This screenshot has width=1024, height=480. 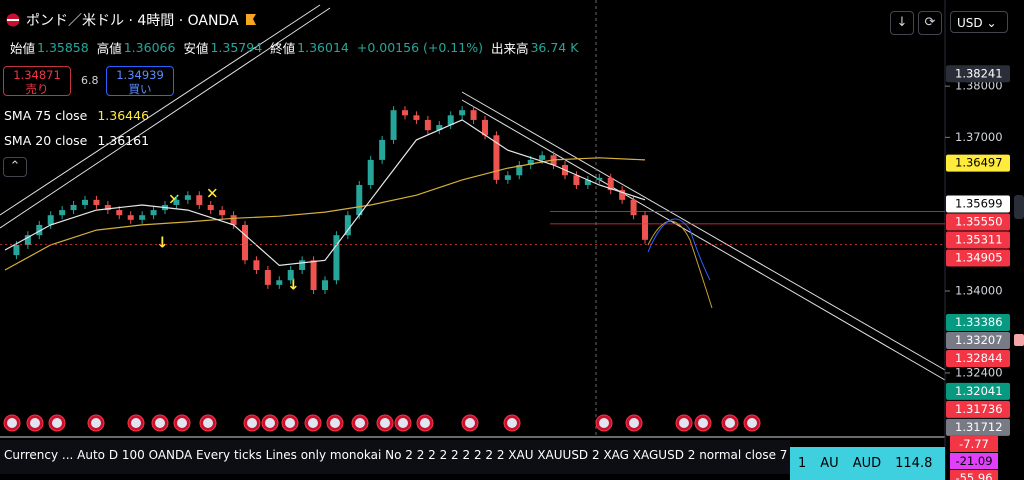 I want to click on price-badge-label: 1.31712, so click(x=979, y=427).